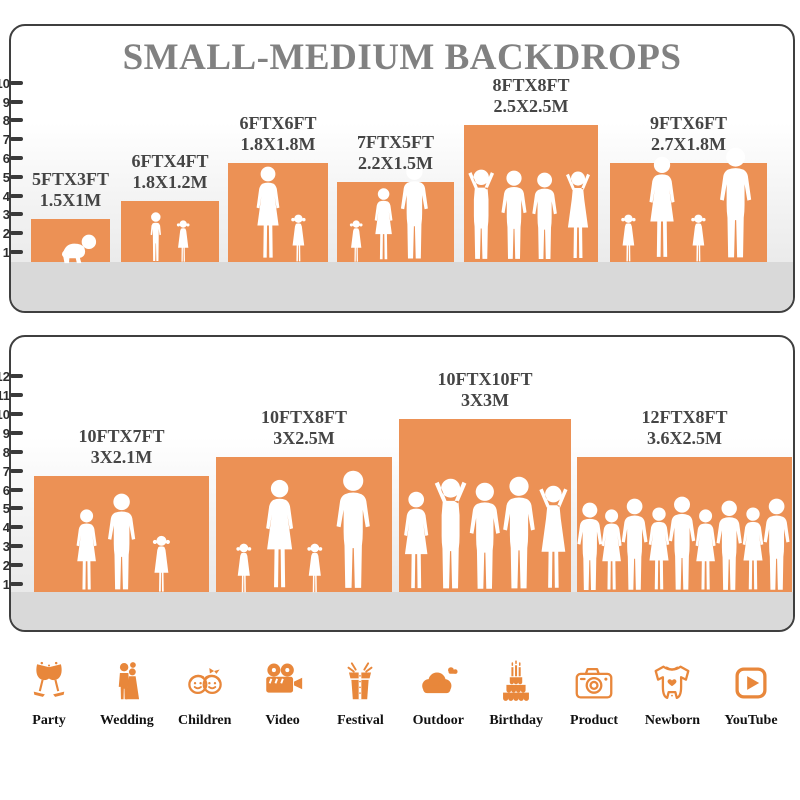 The image size is (800, 800). I want to click on size-m-label: 2.2X1.5M, so click(395, 162).